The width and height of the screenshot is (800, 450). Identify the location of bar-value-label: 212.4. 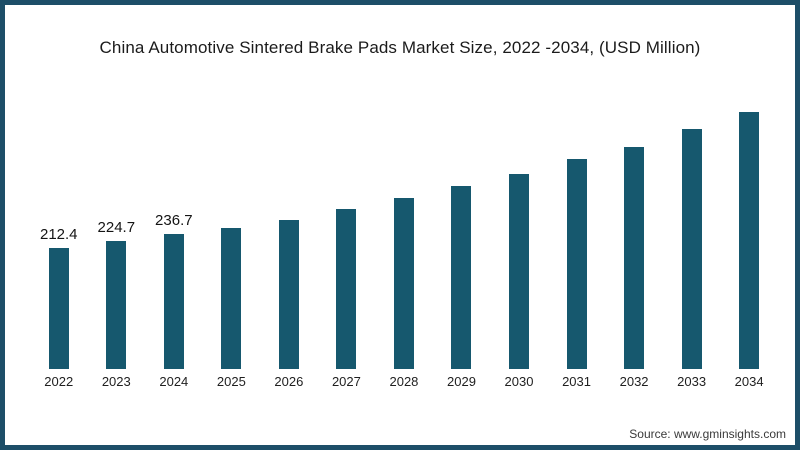
(58, 234).